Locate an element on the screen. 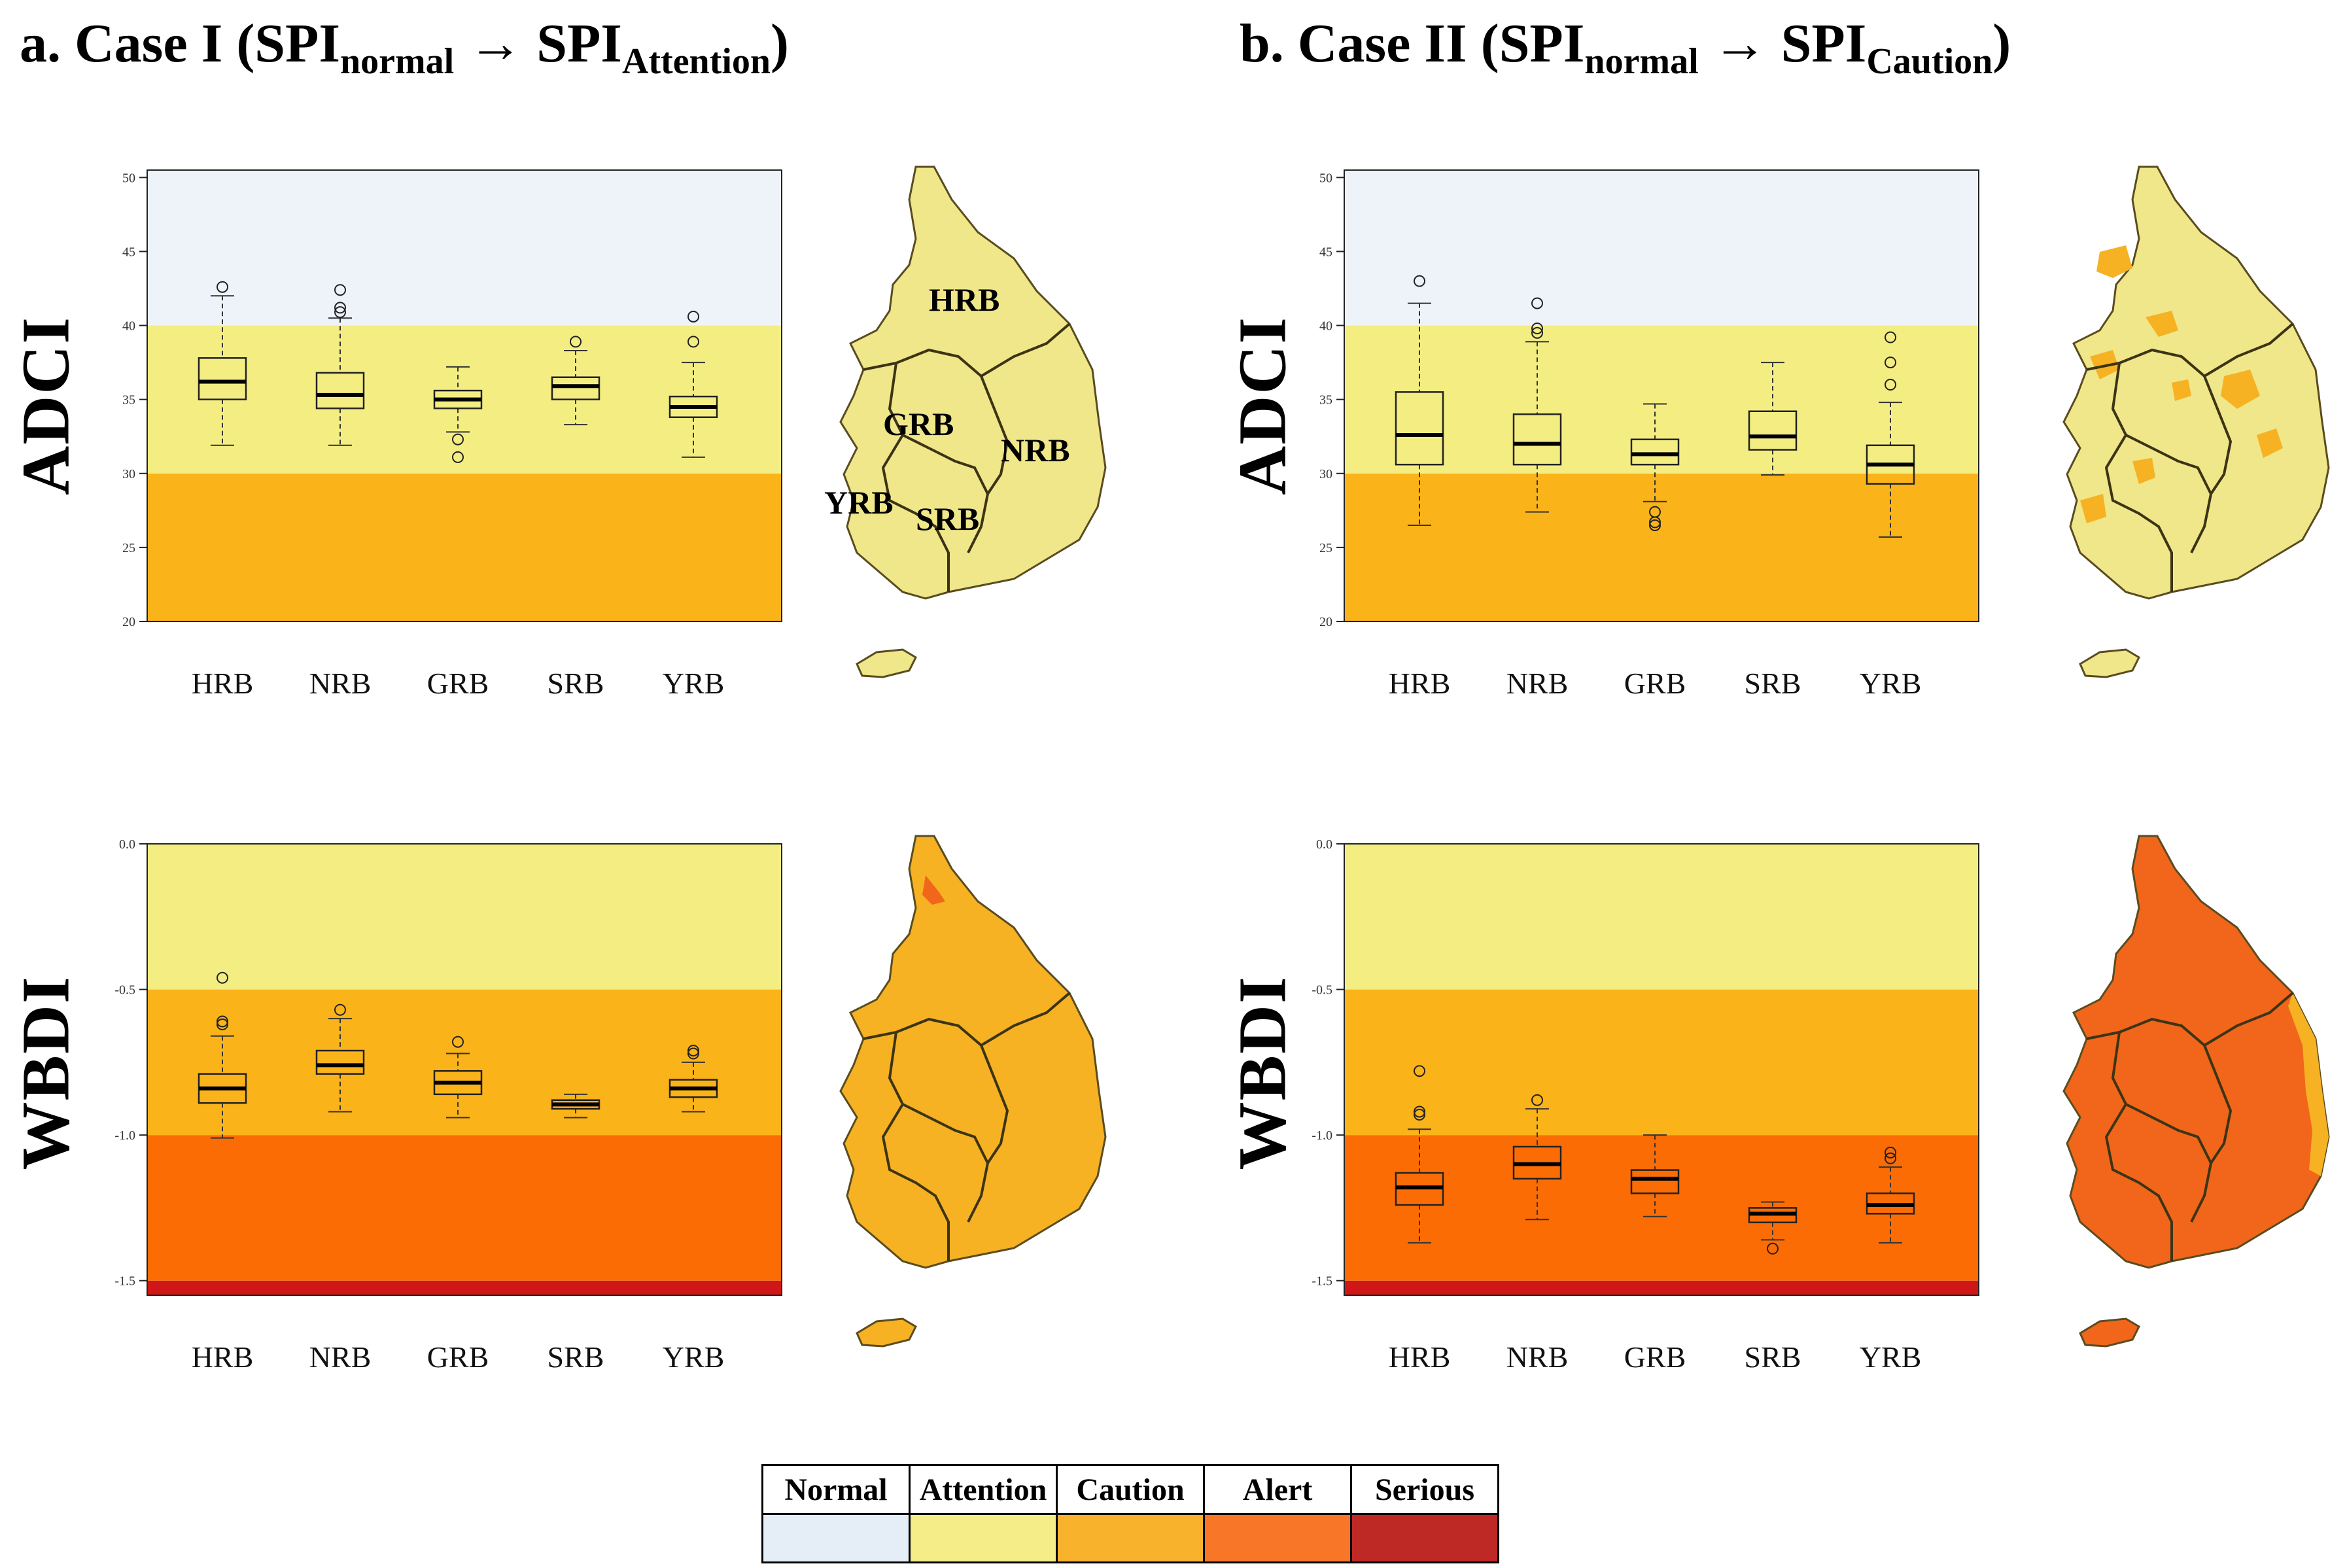  y-tick-label: 0.0 is located at coordinates (1324, 844).